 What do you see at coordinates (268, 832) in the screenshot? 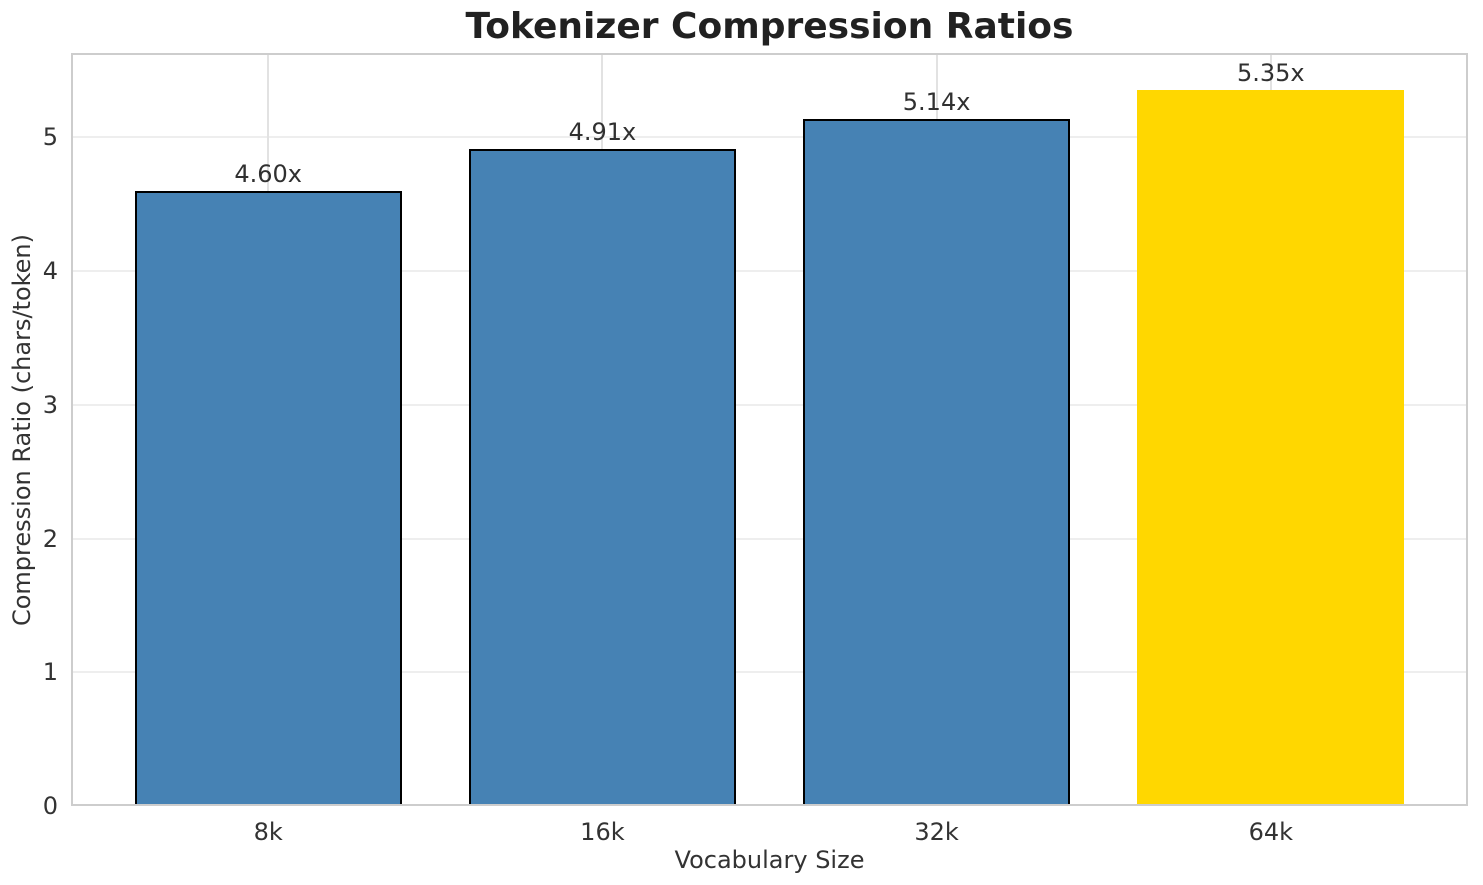
I see `x-tick-label: 8k` at bounding box center [268, 832].